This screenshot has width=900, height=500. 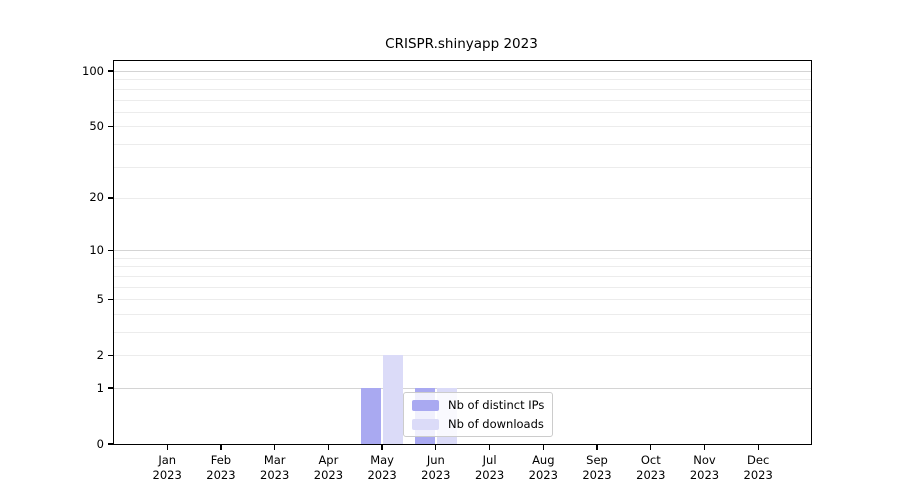 I want to click on x-tick-may, so click(x=382, y=447).